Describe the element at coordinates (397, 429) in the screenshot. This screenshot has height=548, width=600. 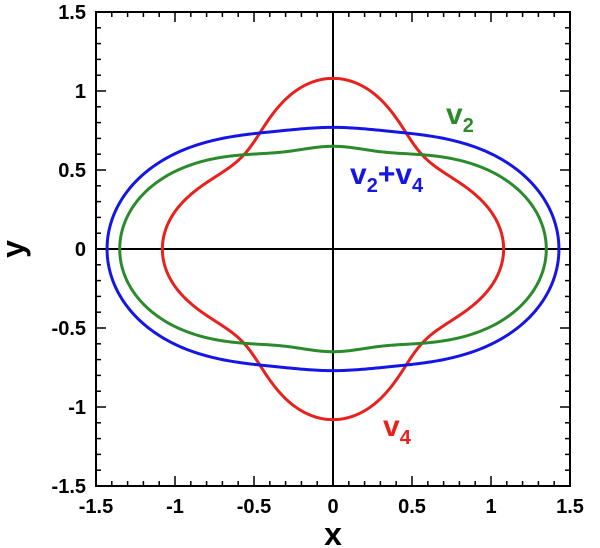
I see `series-label-v4: v4` at that location.